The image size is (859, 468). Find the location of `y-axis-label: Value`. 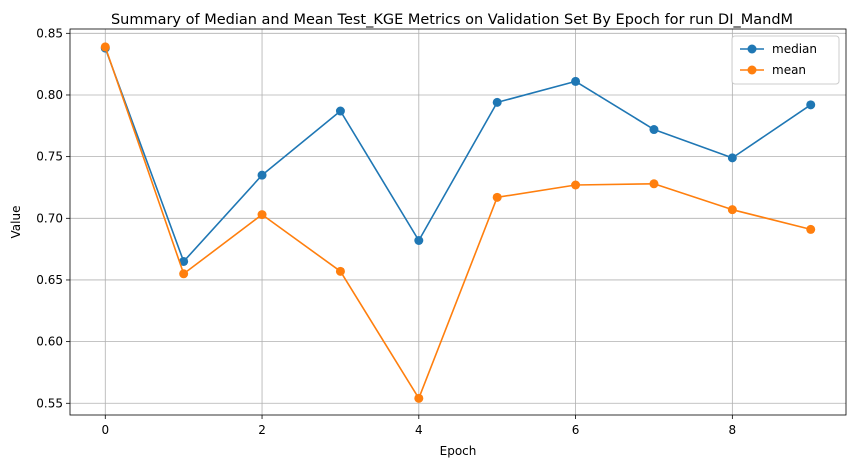

y-axis-label: Value is located at coordinates (16, 222).